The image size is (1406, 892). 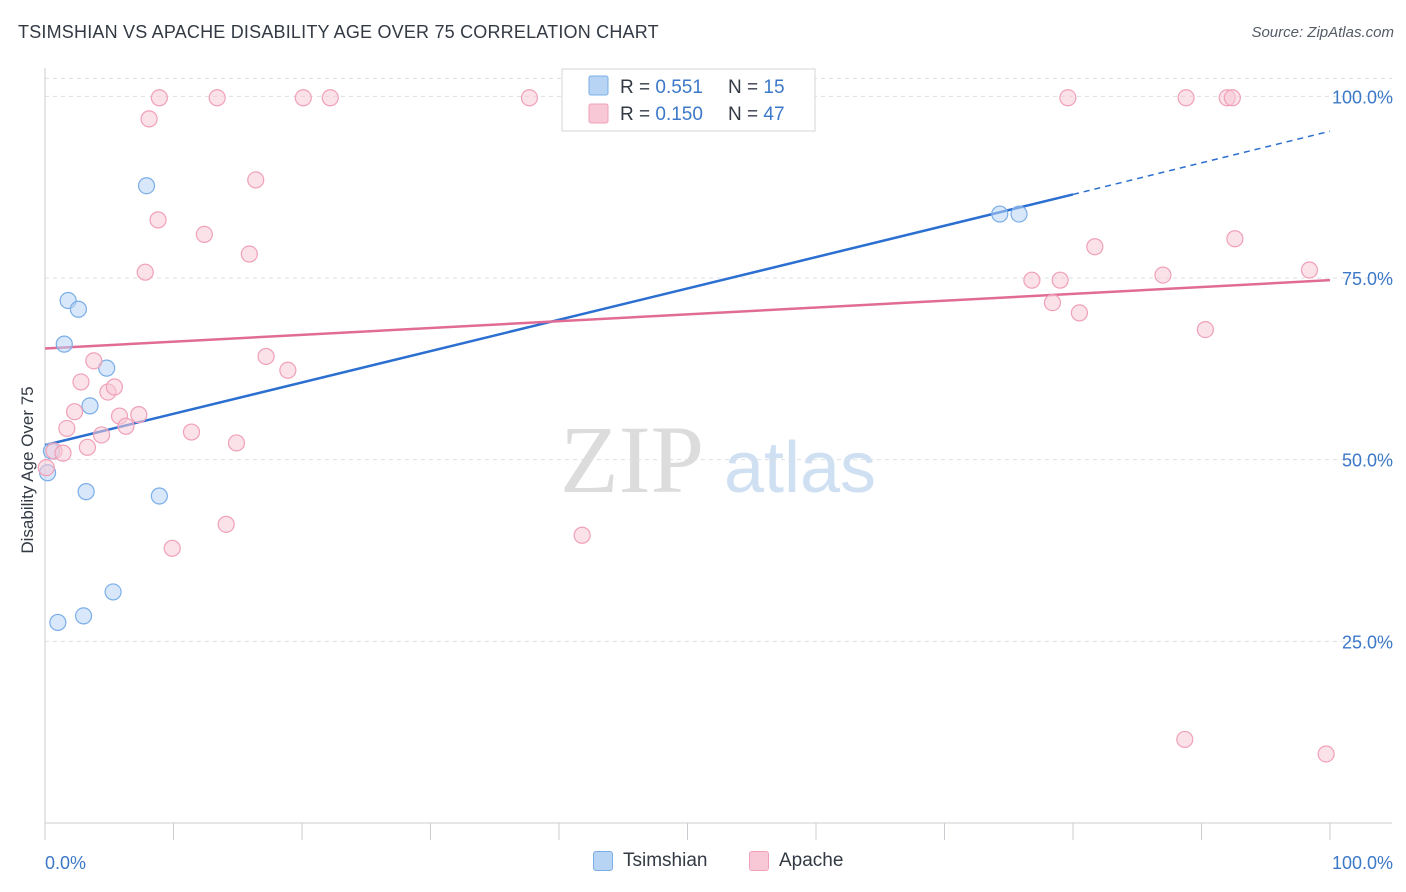 I want to click on y-tick-labels: 25.0% 50.0% 75.0% 100.0%, so click(x=1362, y=369).